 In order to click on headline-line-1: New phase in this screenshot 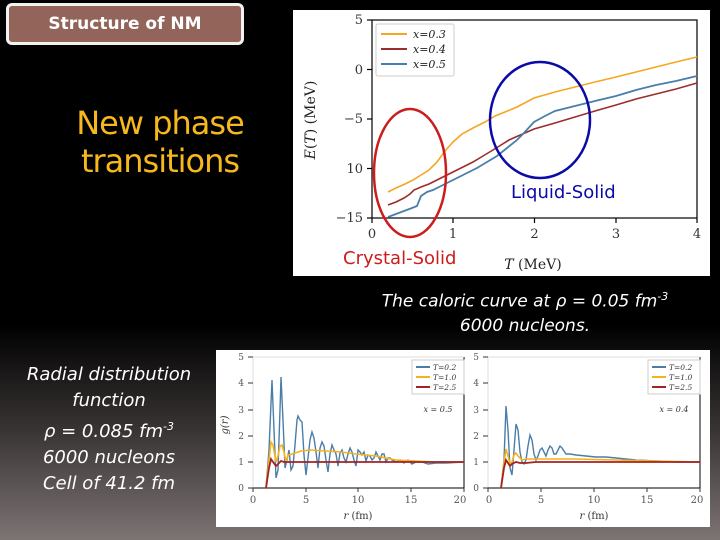, I will do `click(160, 123)`.